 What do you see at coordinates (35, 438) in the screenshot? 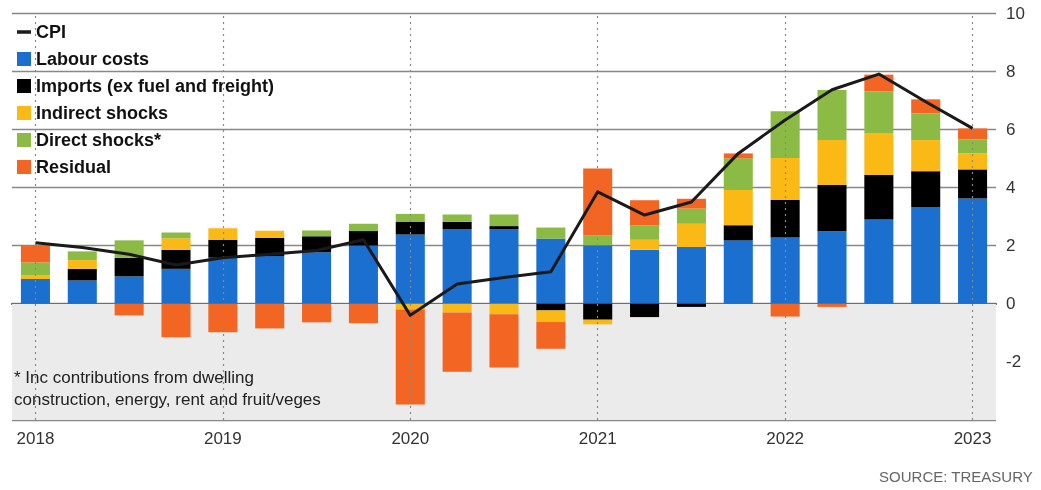
I see `x-tick-label: 2018` at bounding box center [35, 438].